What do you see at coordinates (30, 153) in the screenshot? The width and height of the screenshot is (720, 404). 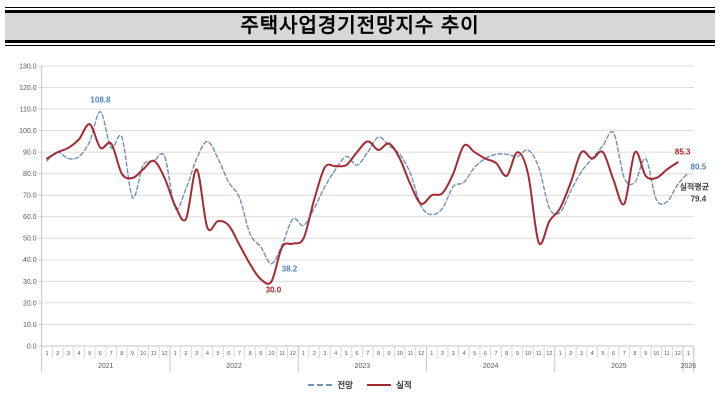 I see `y-tick-label: 90.0` at bounding box center [30, 153].